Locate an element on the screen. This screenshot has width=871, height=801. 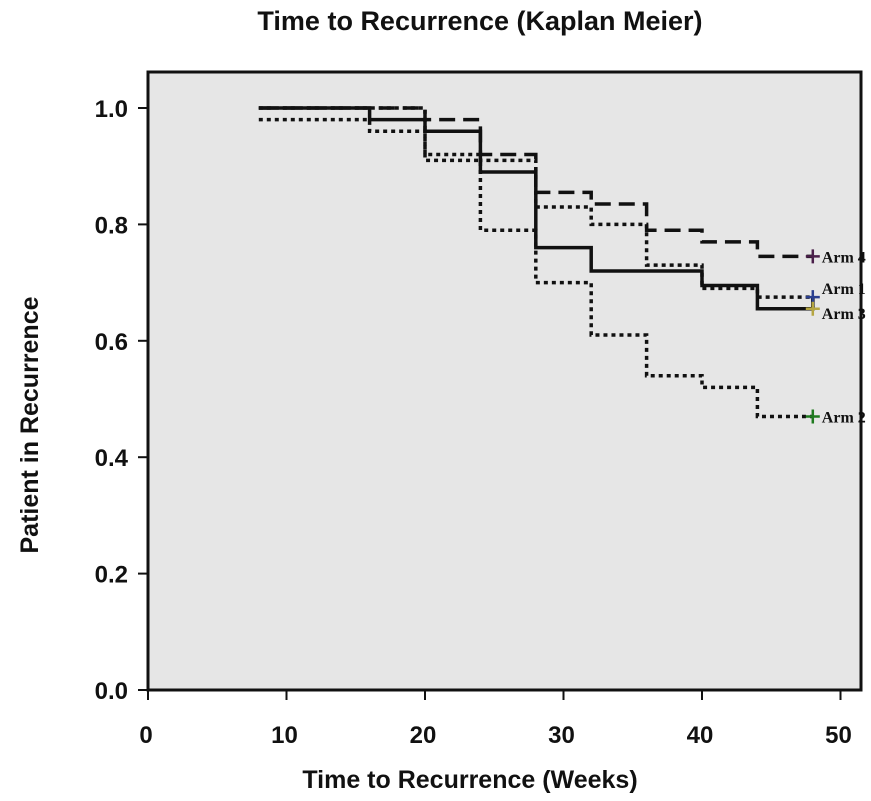
y-tick-label: 1.0 is located at coordinates (111, 109).